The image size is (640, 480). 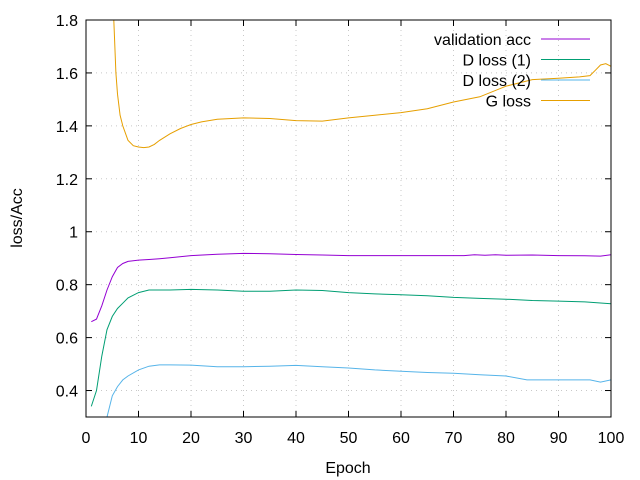 What do you see at coordinates (497, 61) in the screenshot?
I see `legend-label-d-loss-1: D loss (1)` at bounding box center [497, 61].